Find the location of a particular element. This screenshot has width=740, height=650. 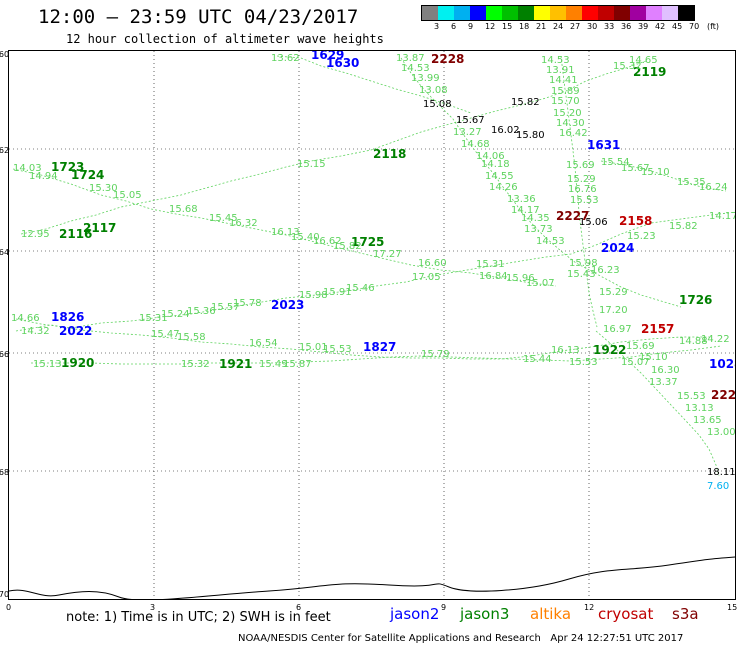

wave-height-label: 16.32 is located at coordinates (243, 223).